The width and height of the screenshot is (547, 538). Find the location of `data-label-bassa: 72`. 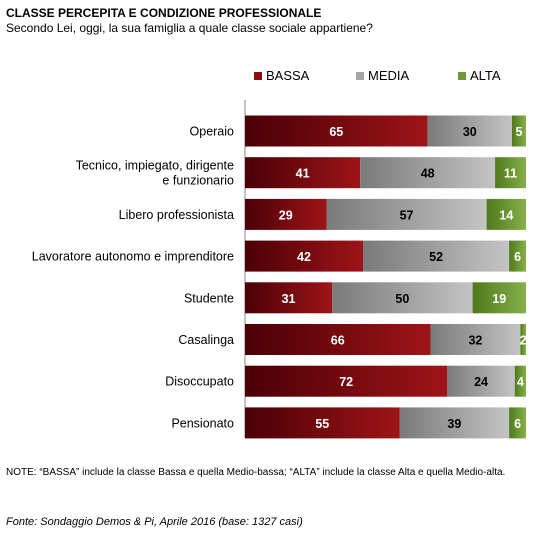

data-label-bassa: 72 is located at coordinates (346, 382).